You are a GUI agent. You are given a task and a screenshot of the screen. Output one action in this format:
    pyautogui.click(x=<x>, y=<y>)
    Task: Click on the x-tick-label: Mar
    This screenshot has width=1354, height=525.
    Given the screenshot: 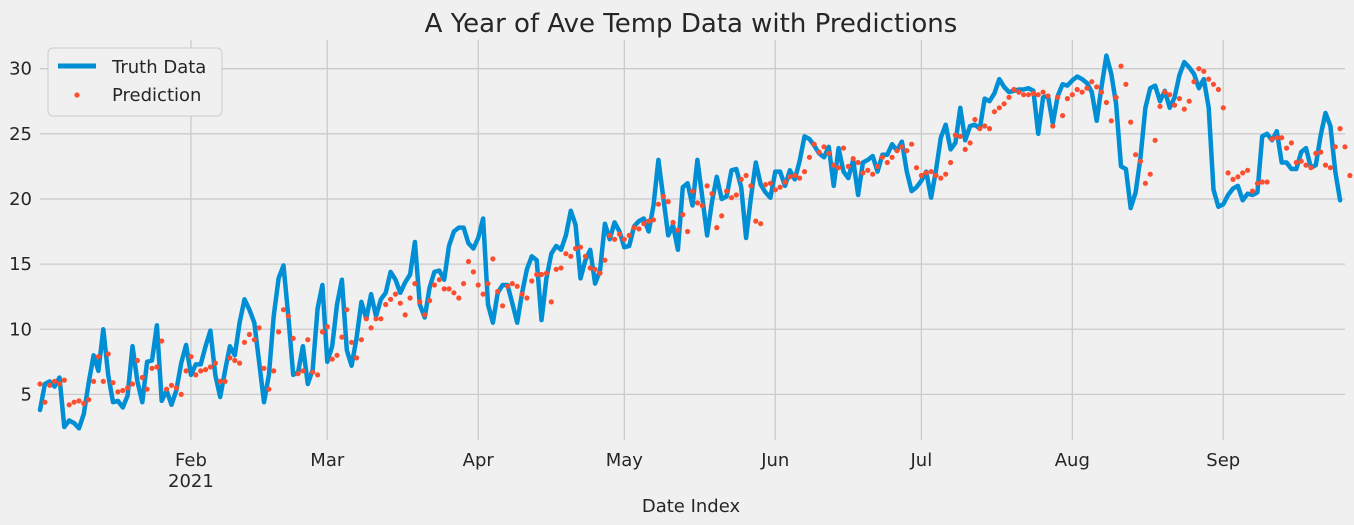 What is the action you would take?
    pyautogui.click(x=327, y=460)
    